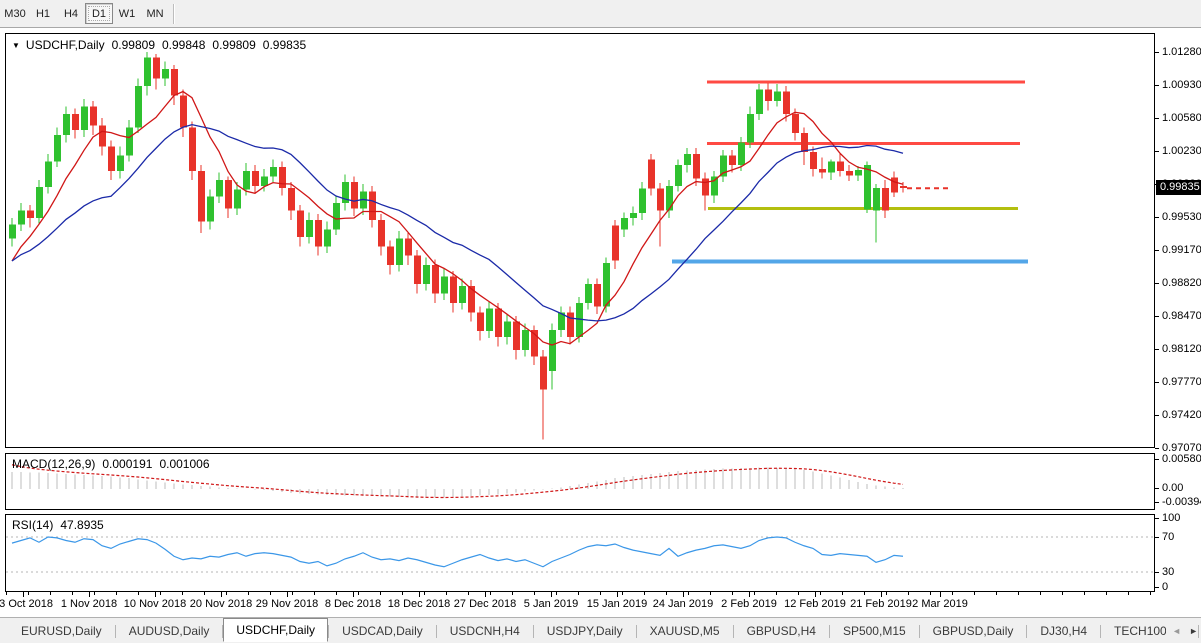 The width and height of the screenshot is (1201, 643). What do you see at coordinates (127, 13) in the screenshot?
I see `timeframe-button-w1: W1` at bounding box center [127, 13].